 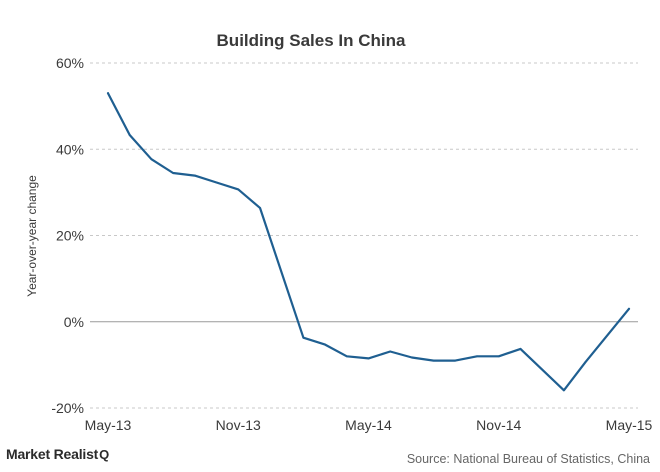 What do you see at coordinates (70, 149) in the screenshot?
I see `y-tick-label: 40%` at bounding box center [70, 149].